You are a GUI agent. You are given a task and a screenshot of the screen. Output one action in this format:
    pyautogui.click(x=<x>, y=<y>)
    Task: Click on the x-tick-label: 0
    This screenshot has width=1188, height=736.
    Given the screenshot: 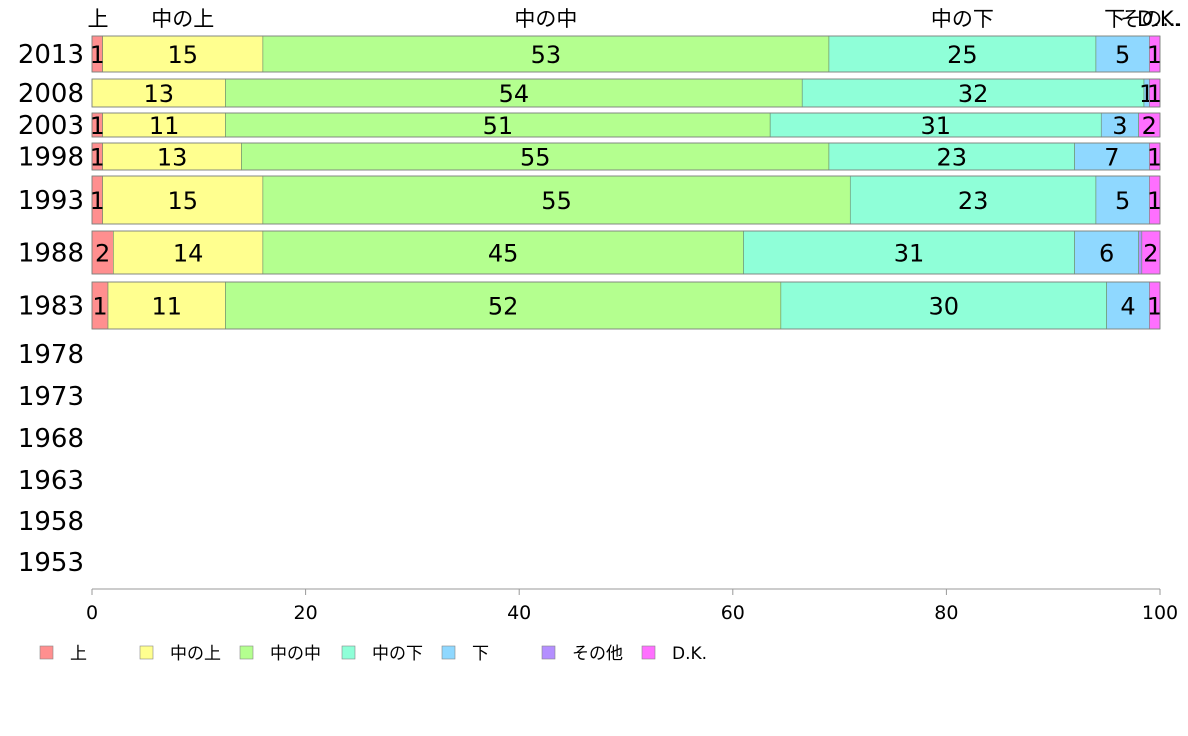 What is the action you would take?
    pyautogui.click(x=92, y=613)
    